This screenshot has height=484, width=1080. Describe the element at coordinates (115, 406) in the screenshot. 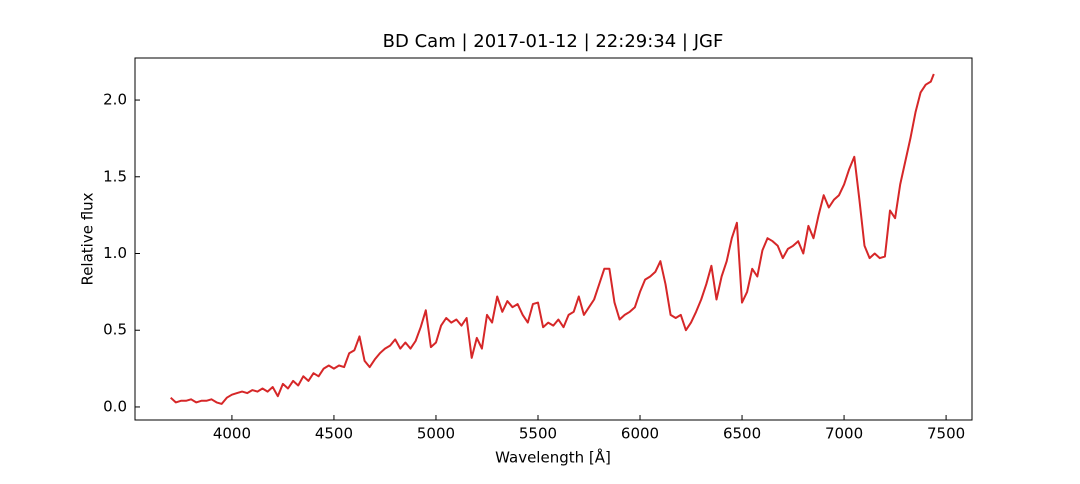

I see `y-tick-label: 0.0` at that location.